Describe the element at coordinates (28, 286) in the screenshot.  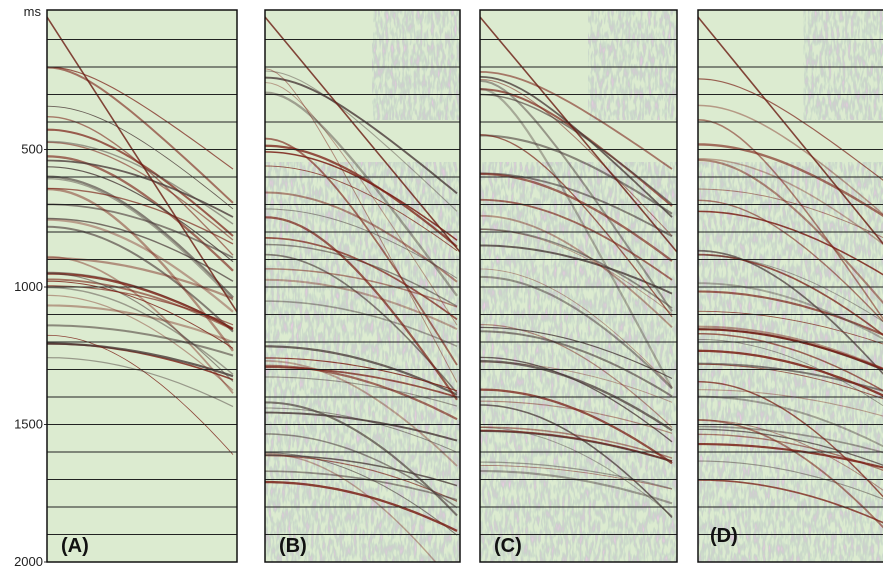
I see `tick-label: 1000` at that location.